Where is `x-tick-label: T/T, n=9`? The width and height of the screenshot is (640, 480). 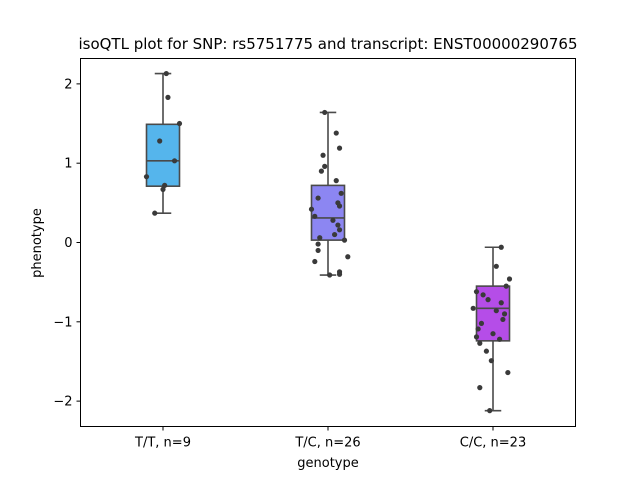
x-tick-label: T/T, n=9 is located at coordinates (162, 443).